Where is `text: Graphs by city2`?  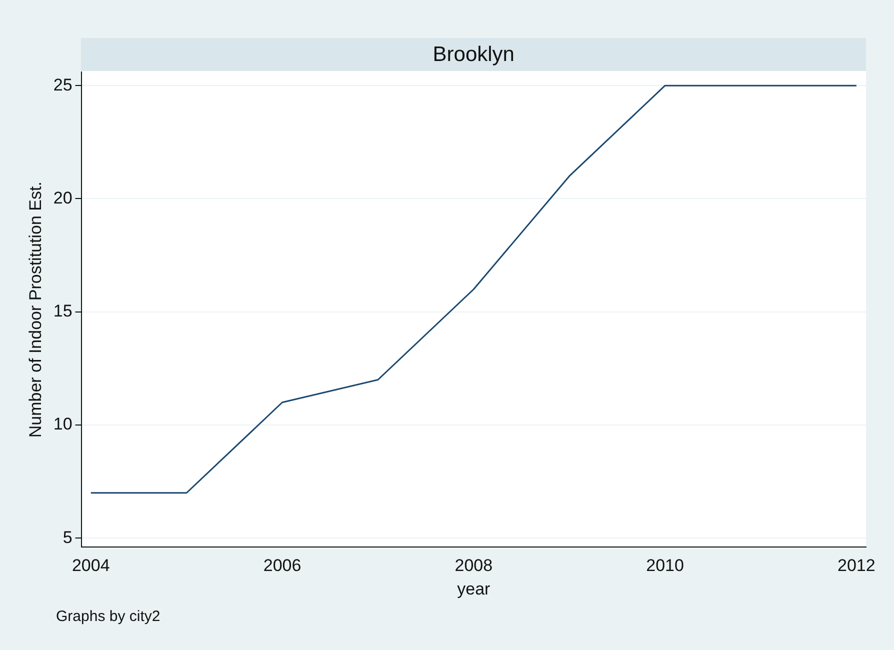 text: Graphs by city2 is located at coordinates (108, 616).